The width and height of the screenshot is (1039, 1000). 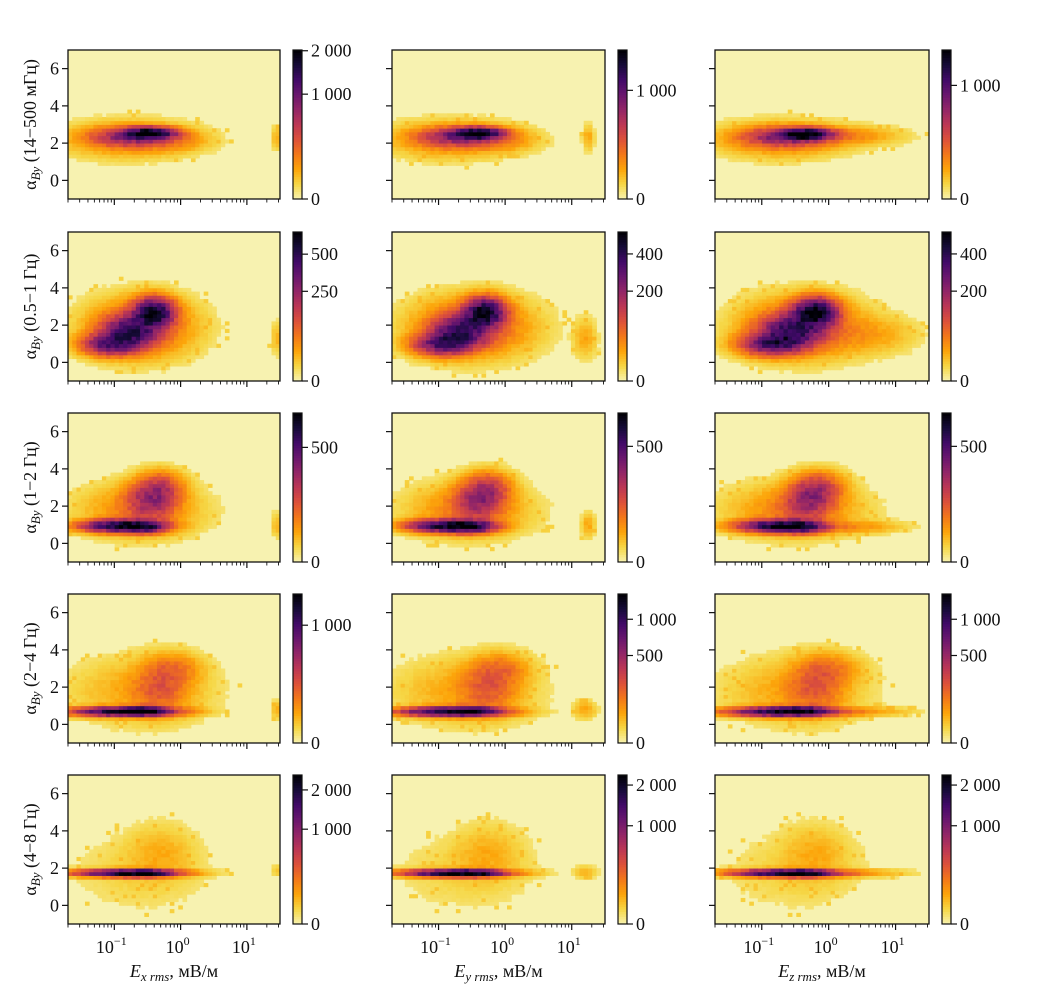 What do you see at coordinates (54, 106) in the screenshot?
I see `y-tick-label: 4` at bounding box center [54, 106].